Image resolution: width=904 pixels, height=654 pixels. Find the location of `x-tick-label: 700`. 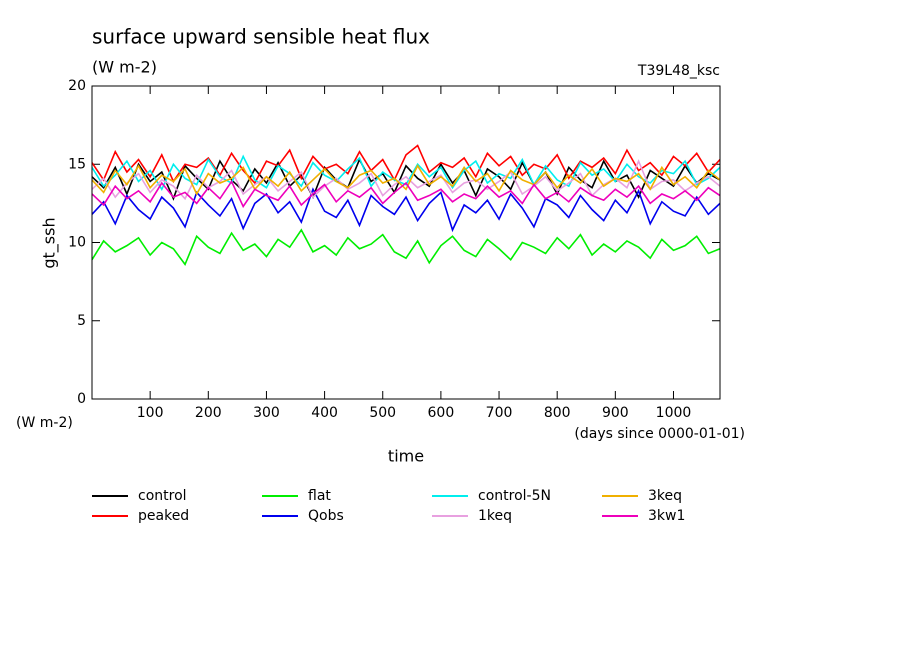

x-tick-label: 700 is located at coordinates (499, 413).